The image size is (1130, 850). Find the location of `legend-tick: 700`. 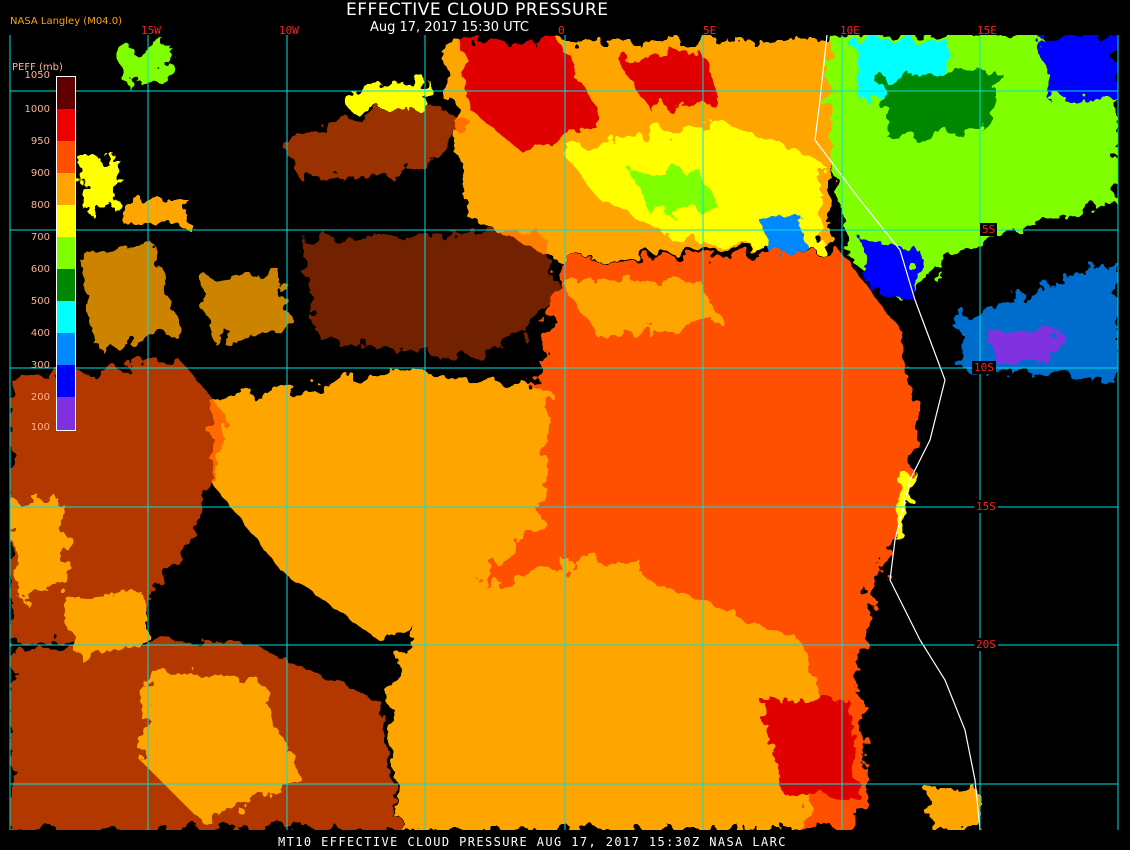

legend-tick: 700 is located at coordinates (40, 237).